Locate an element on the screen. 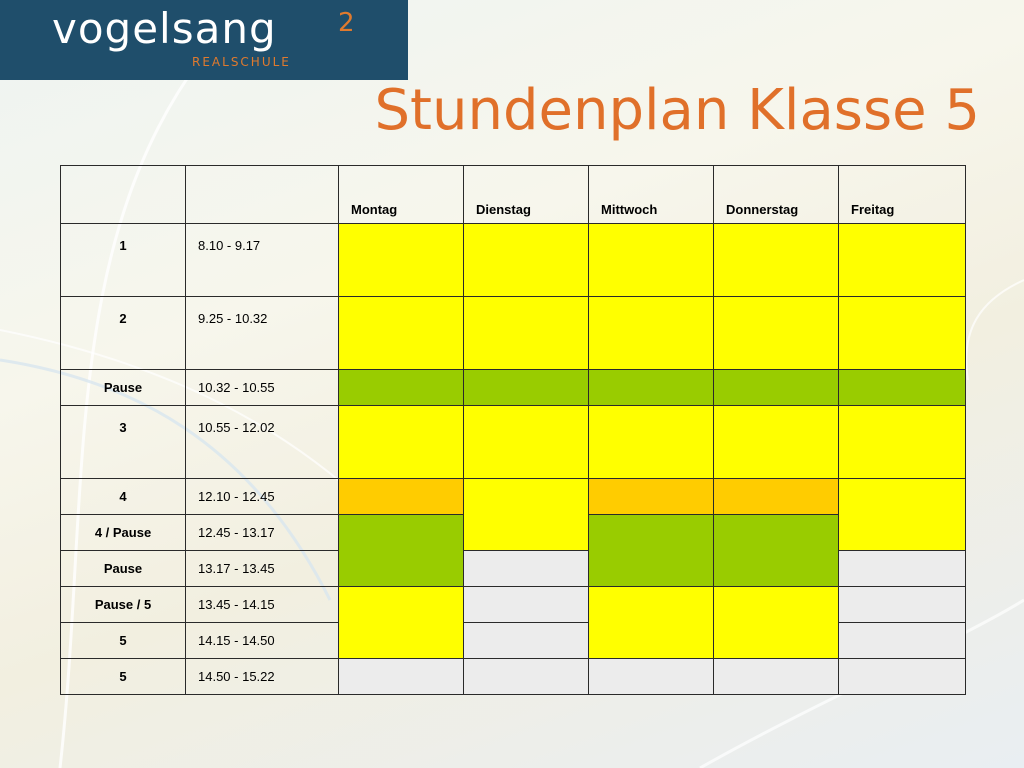 The height and width of the screenshot is (768, 1024). time-cell: 10.32 - 10.55 is located at coordinates (262, 387).